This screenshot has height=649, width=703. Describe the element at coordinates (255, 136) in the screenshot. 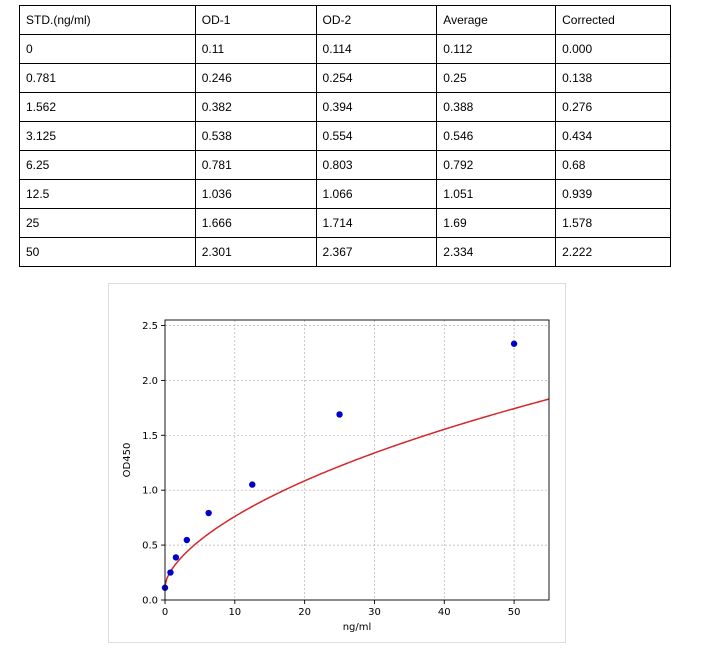

I see `table-cell: 0.538` at that location.